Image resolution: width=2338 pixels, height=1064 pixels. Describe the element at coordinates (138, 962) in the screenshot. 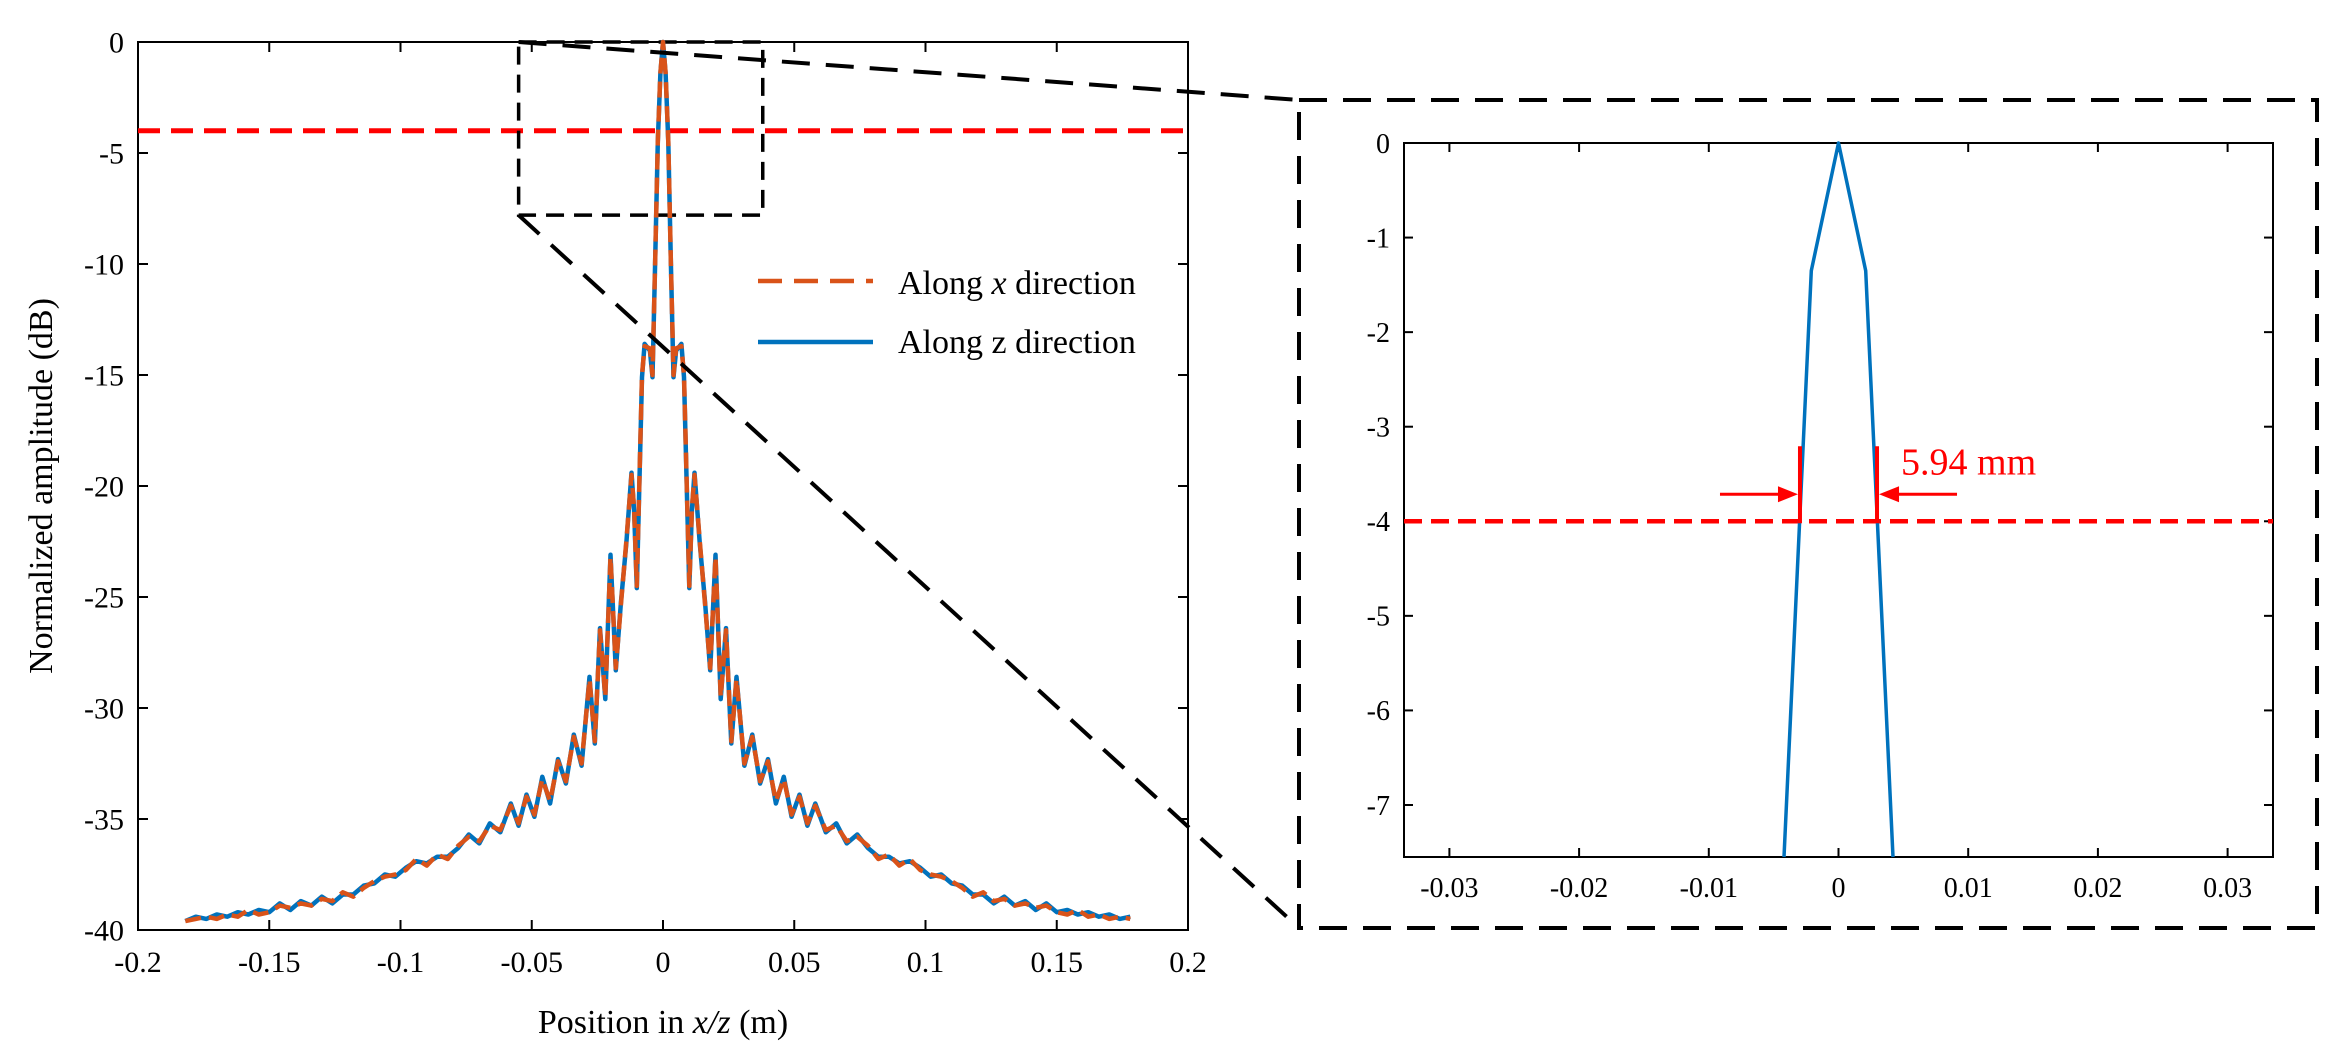

I see `main-xtick-label: -0.2` at that location.